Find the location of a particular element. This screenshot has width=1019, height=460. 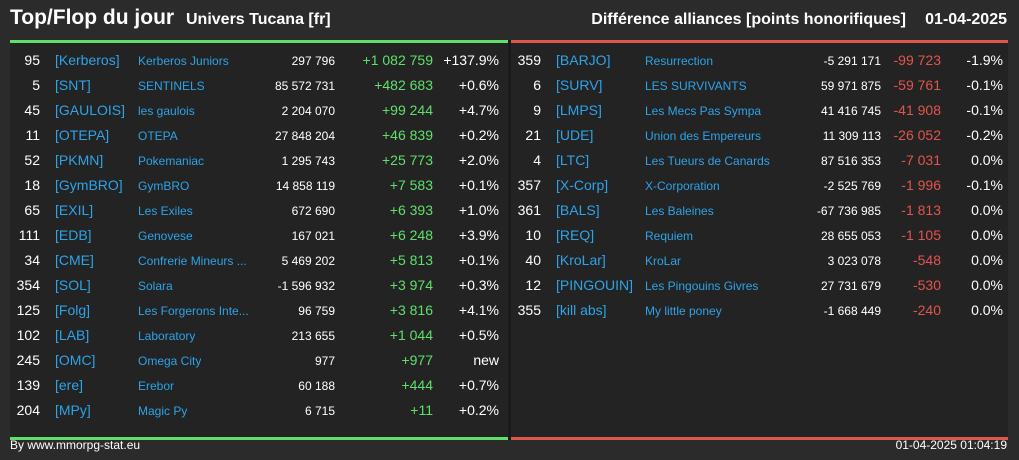

alliance-tag: [Folg] is located at coordinates (73, 310).